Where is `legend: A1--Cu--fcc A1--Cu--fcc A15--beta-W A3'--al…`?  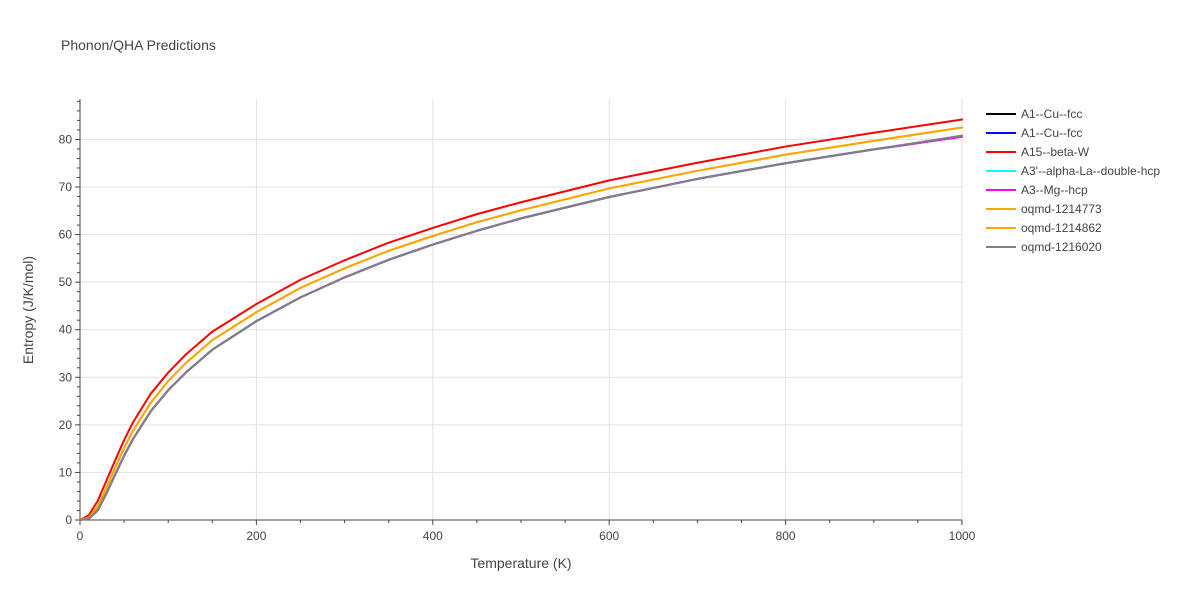
legend: A1--Cu--fcc A1--Cu--fcc A15--beta-W A3'--al… is located at coordinates (1073, 180).